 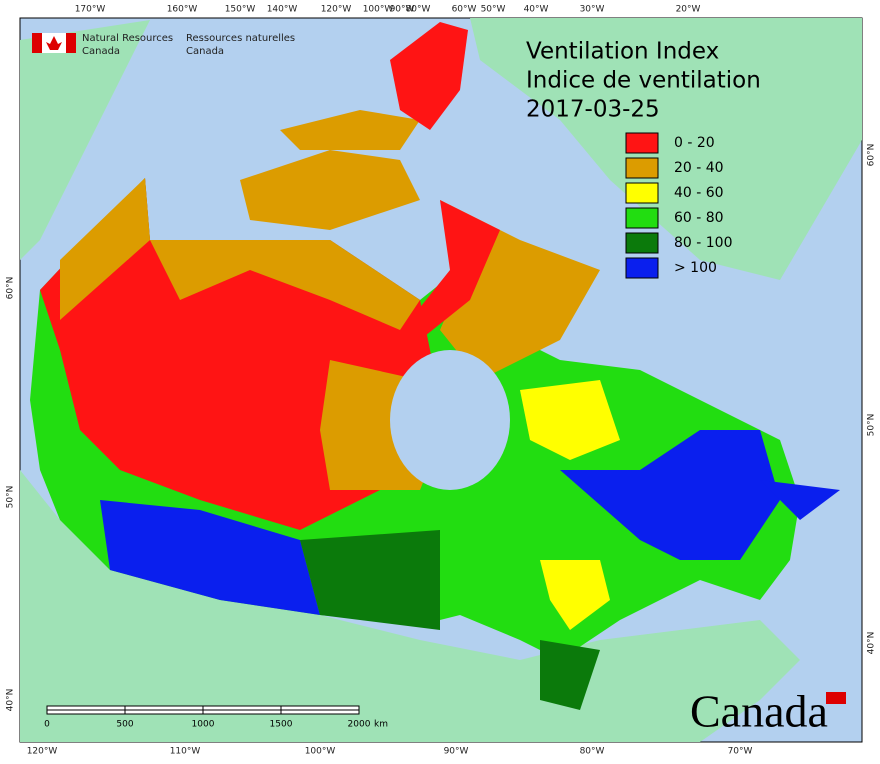 What do you see at coordinates (740, 752) in the screenshot?
I see `longitude-label: 70°W` at bounding box center [740, 752].